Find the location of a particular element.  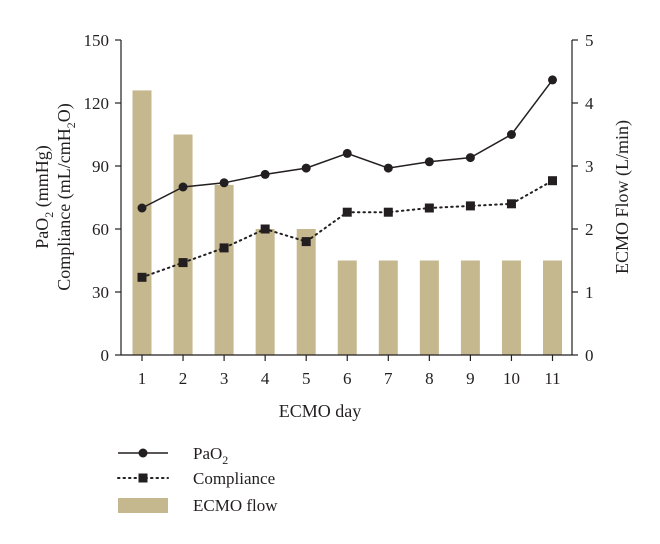

x-tick-label: 11 is located at coordinates (552, 378).